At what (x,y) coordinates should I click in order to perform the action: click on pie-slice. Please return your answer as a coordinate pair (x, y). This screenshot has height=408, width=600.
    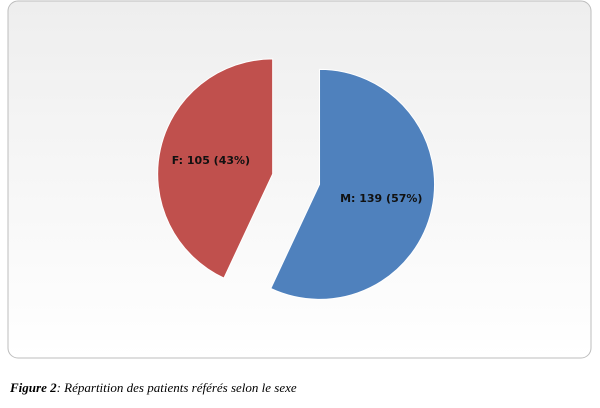
    Looking at the image, I should click on (215, 168).